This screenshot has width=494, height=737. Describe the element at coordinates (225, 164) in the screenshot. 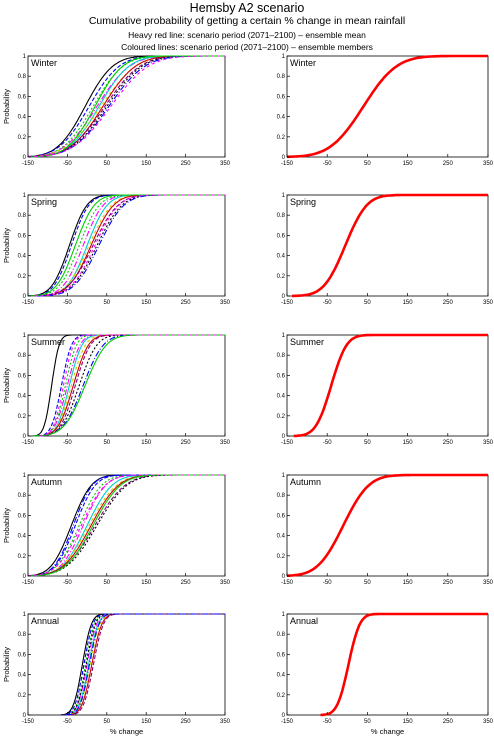

I see `x-tick-label-winter-members-350: 350` at that location.